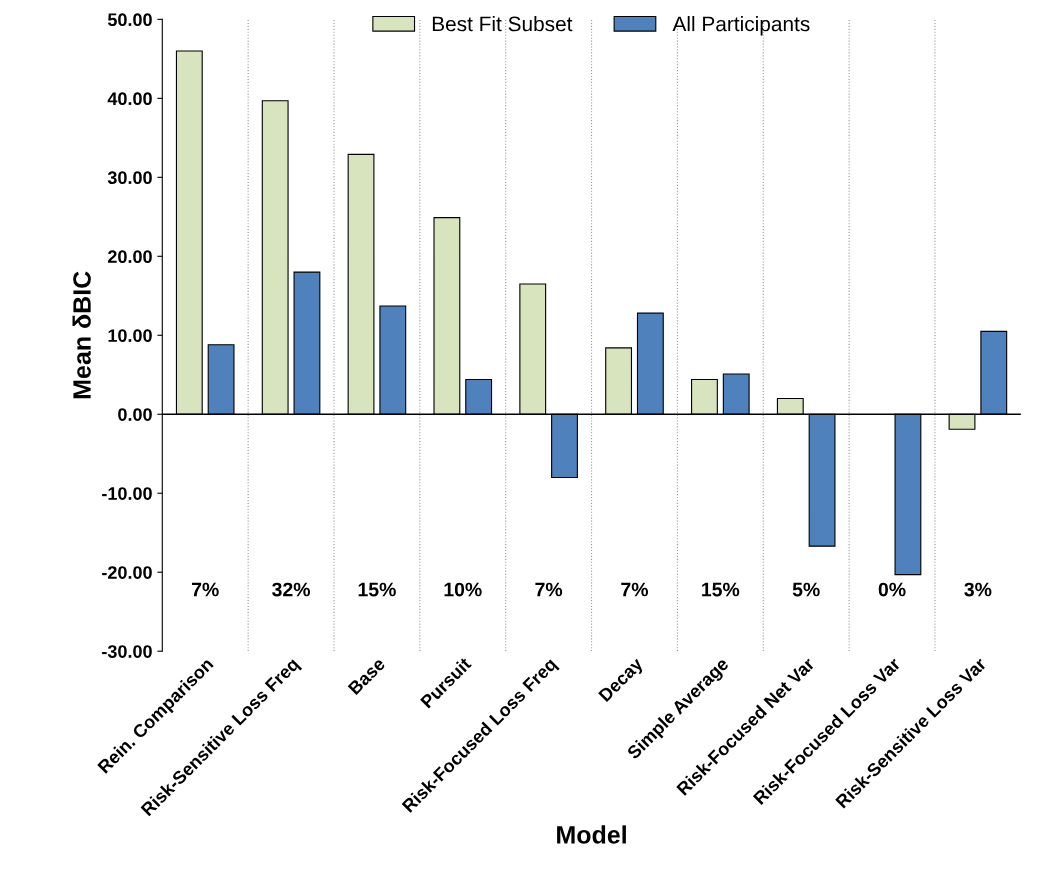  Describe the element at coordinates (127, 493) in the screenshot. I see `y-tick-label: -10.00` at that location.